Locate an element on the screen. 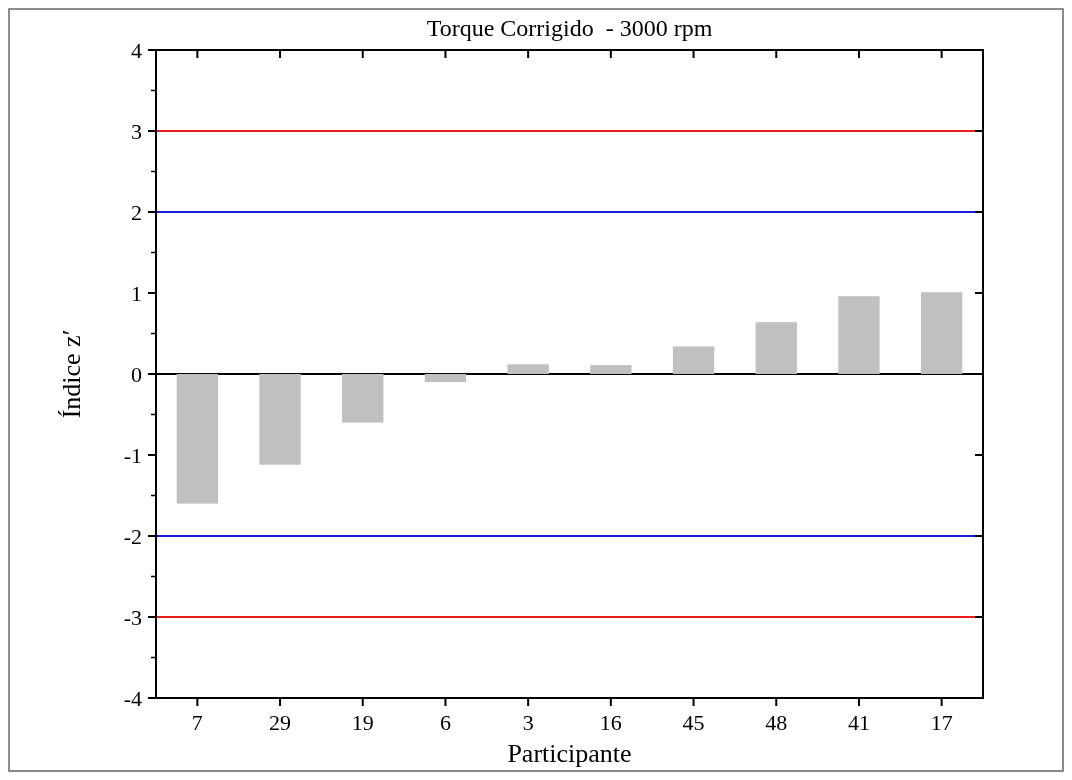 This screenshot has width=1072, height=780. y-tick-label: -1 is located at coordinates (132, 455).